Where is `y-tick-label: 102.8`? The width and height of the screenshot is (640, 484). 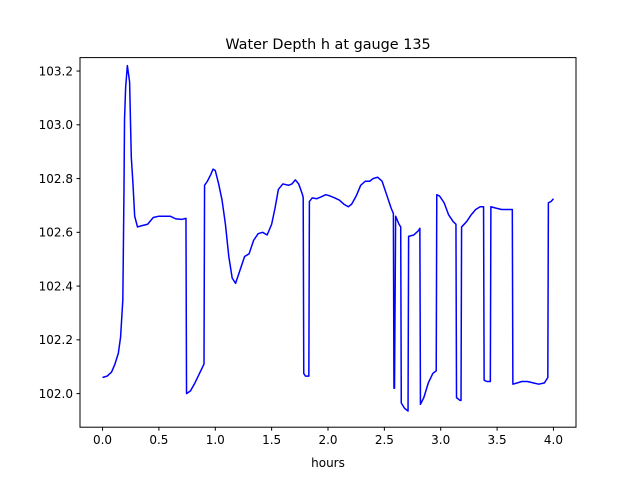
y-tick-label: 102.8 is located at coordinates (56, 179).